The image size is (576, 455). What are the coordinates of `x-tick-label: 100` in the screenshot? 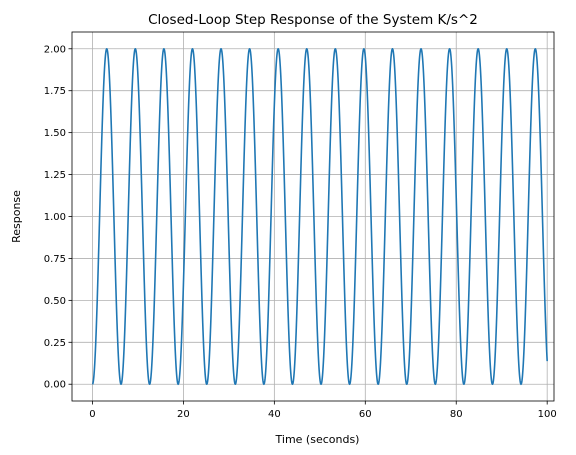 It's located at (547, 414).